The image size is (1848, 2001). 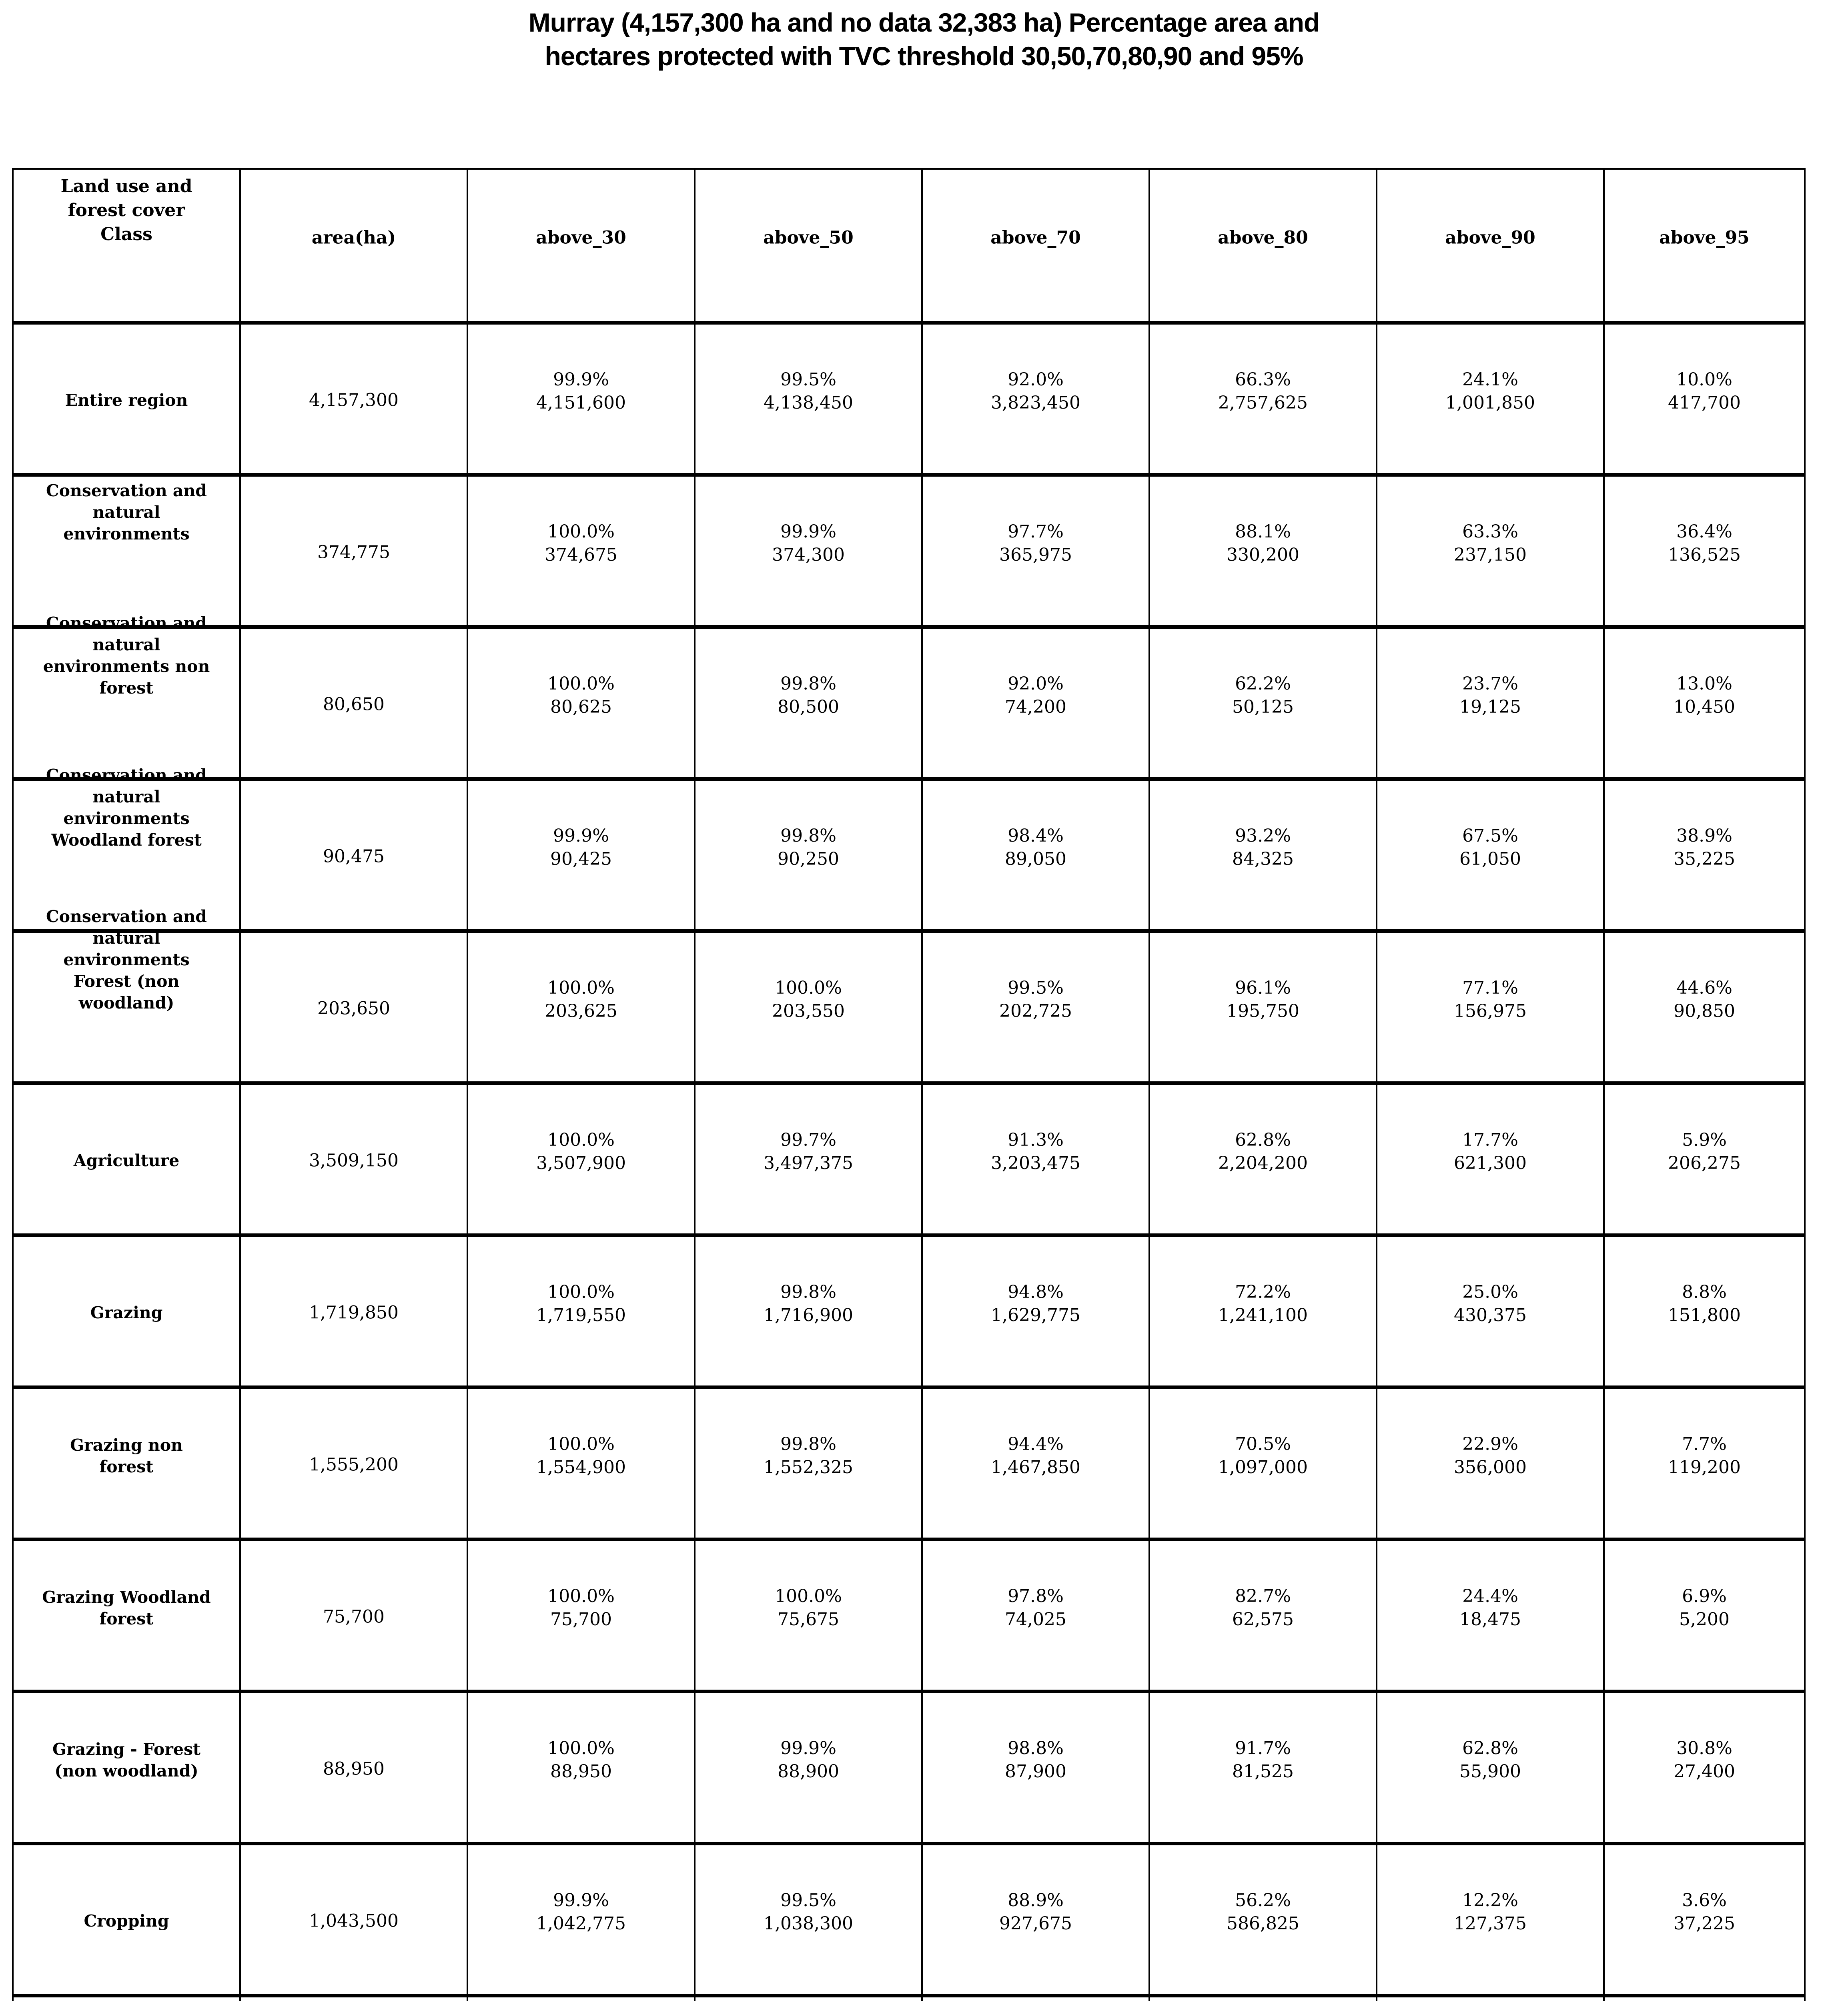 What do you see at coordinates (126, 1313) in the screenshot?
I see `class-cell-text: Grazing` at bounding box center [126, 1313].